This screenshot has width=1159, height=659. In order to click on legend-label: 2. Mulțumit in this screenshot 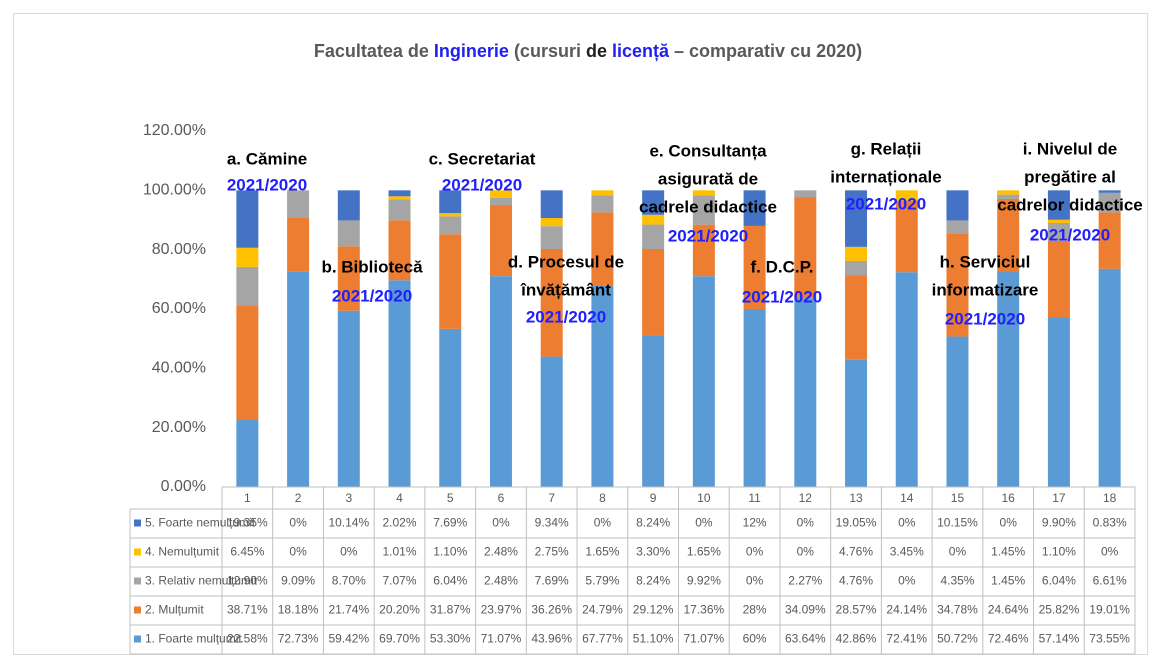, I will do `click(174, 610)`.